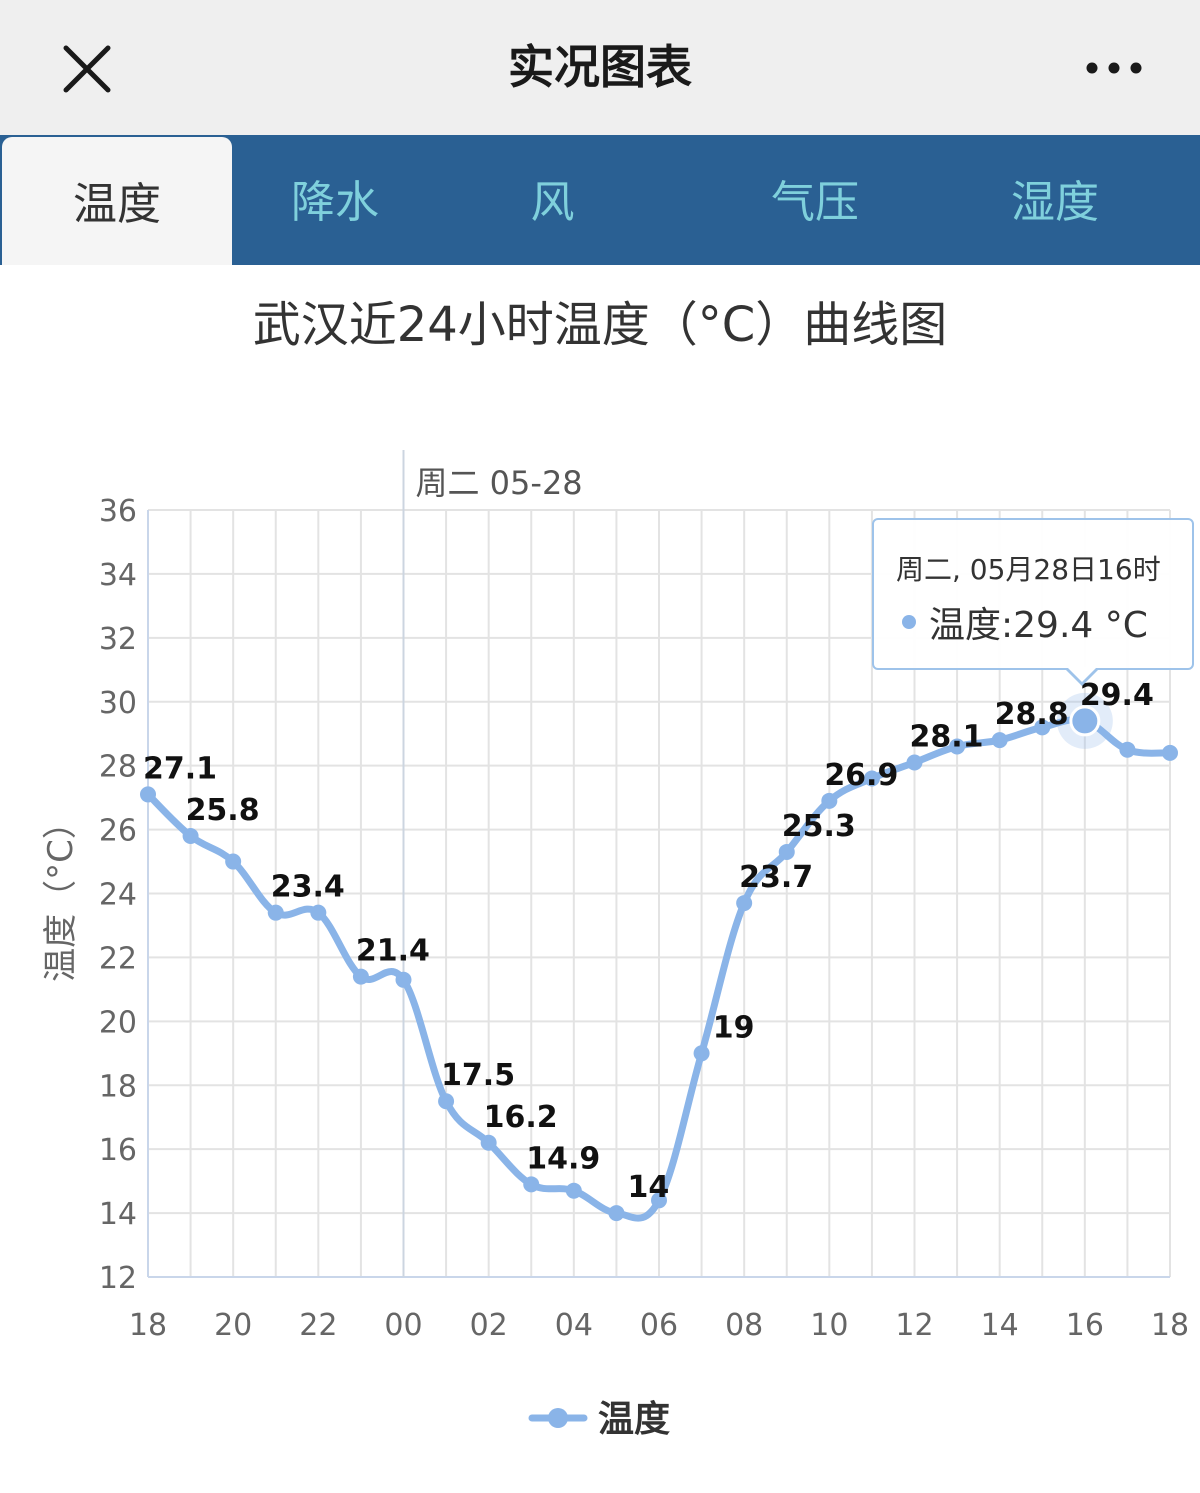  I want to click on data-label: 28.8, so click(1032, 714).